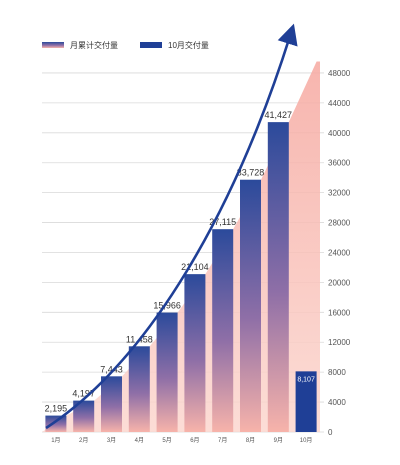 The image size is (400, 465). I want to click on x-tick-label: 8月, so click(250, 440).